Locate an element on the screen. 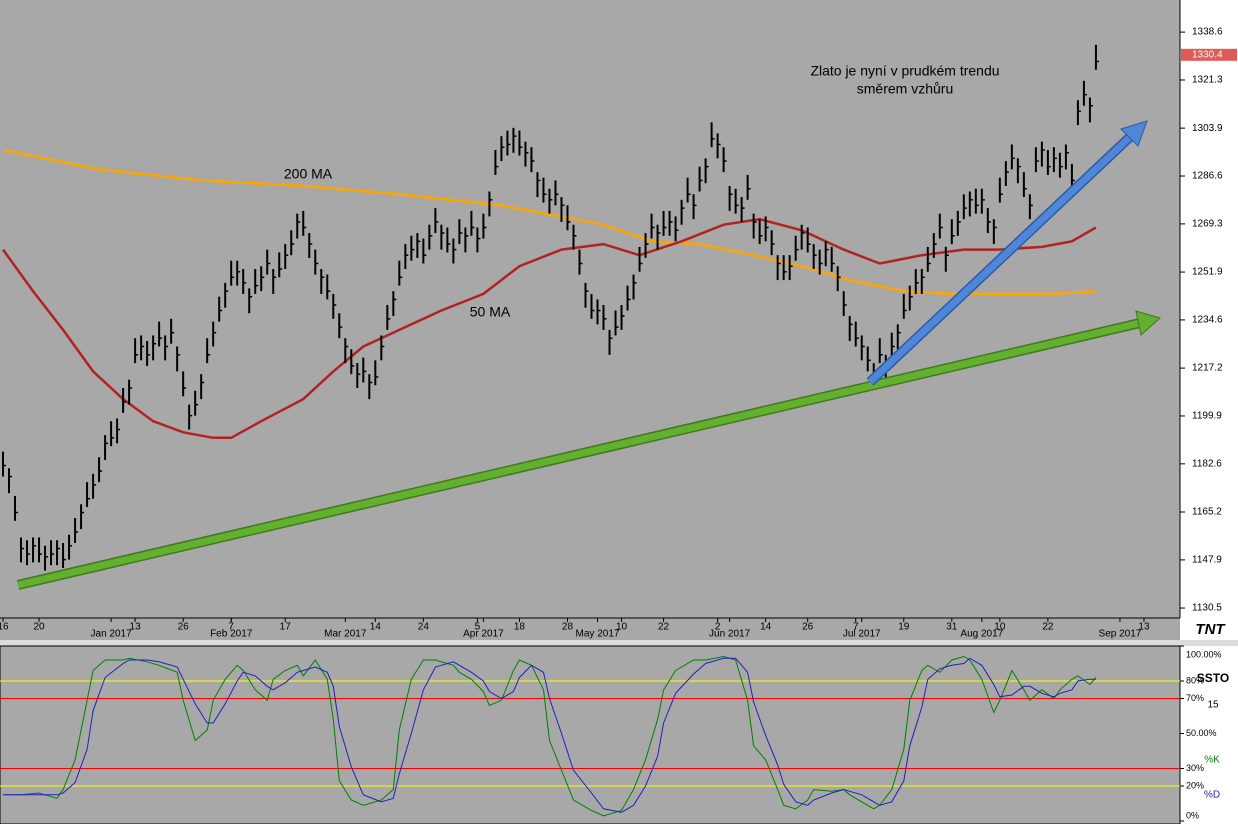 The image size is (1238, 824). y-tick-label: 70% is located at coordinates (1195, 698).